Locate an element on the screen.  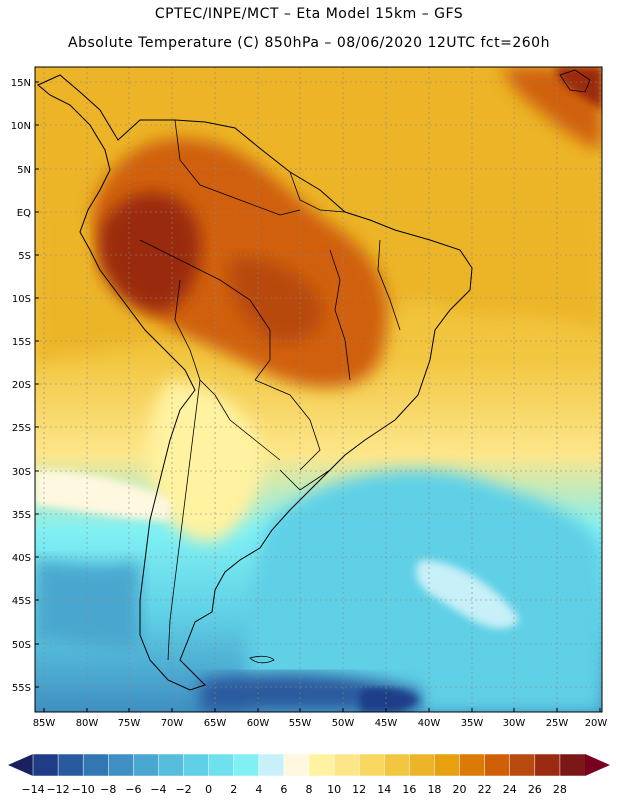
lon-tick-label: 30W is located at coordinates (514, 723).